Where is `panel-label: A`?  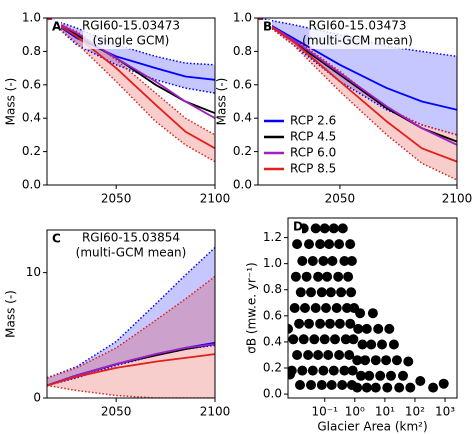 panel-label: A is located at coordinates (57, 27).